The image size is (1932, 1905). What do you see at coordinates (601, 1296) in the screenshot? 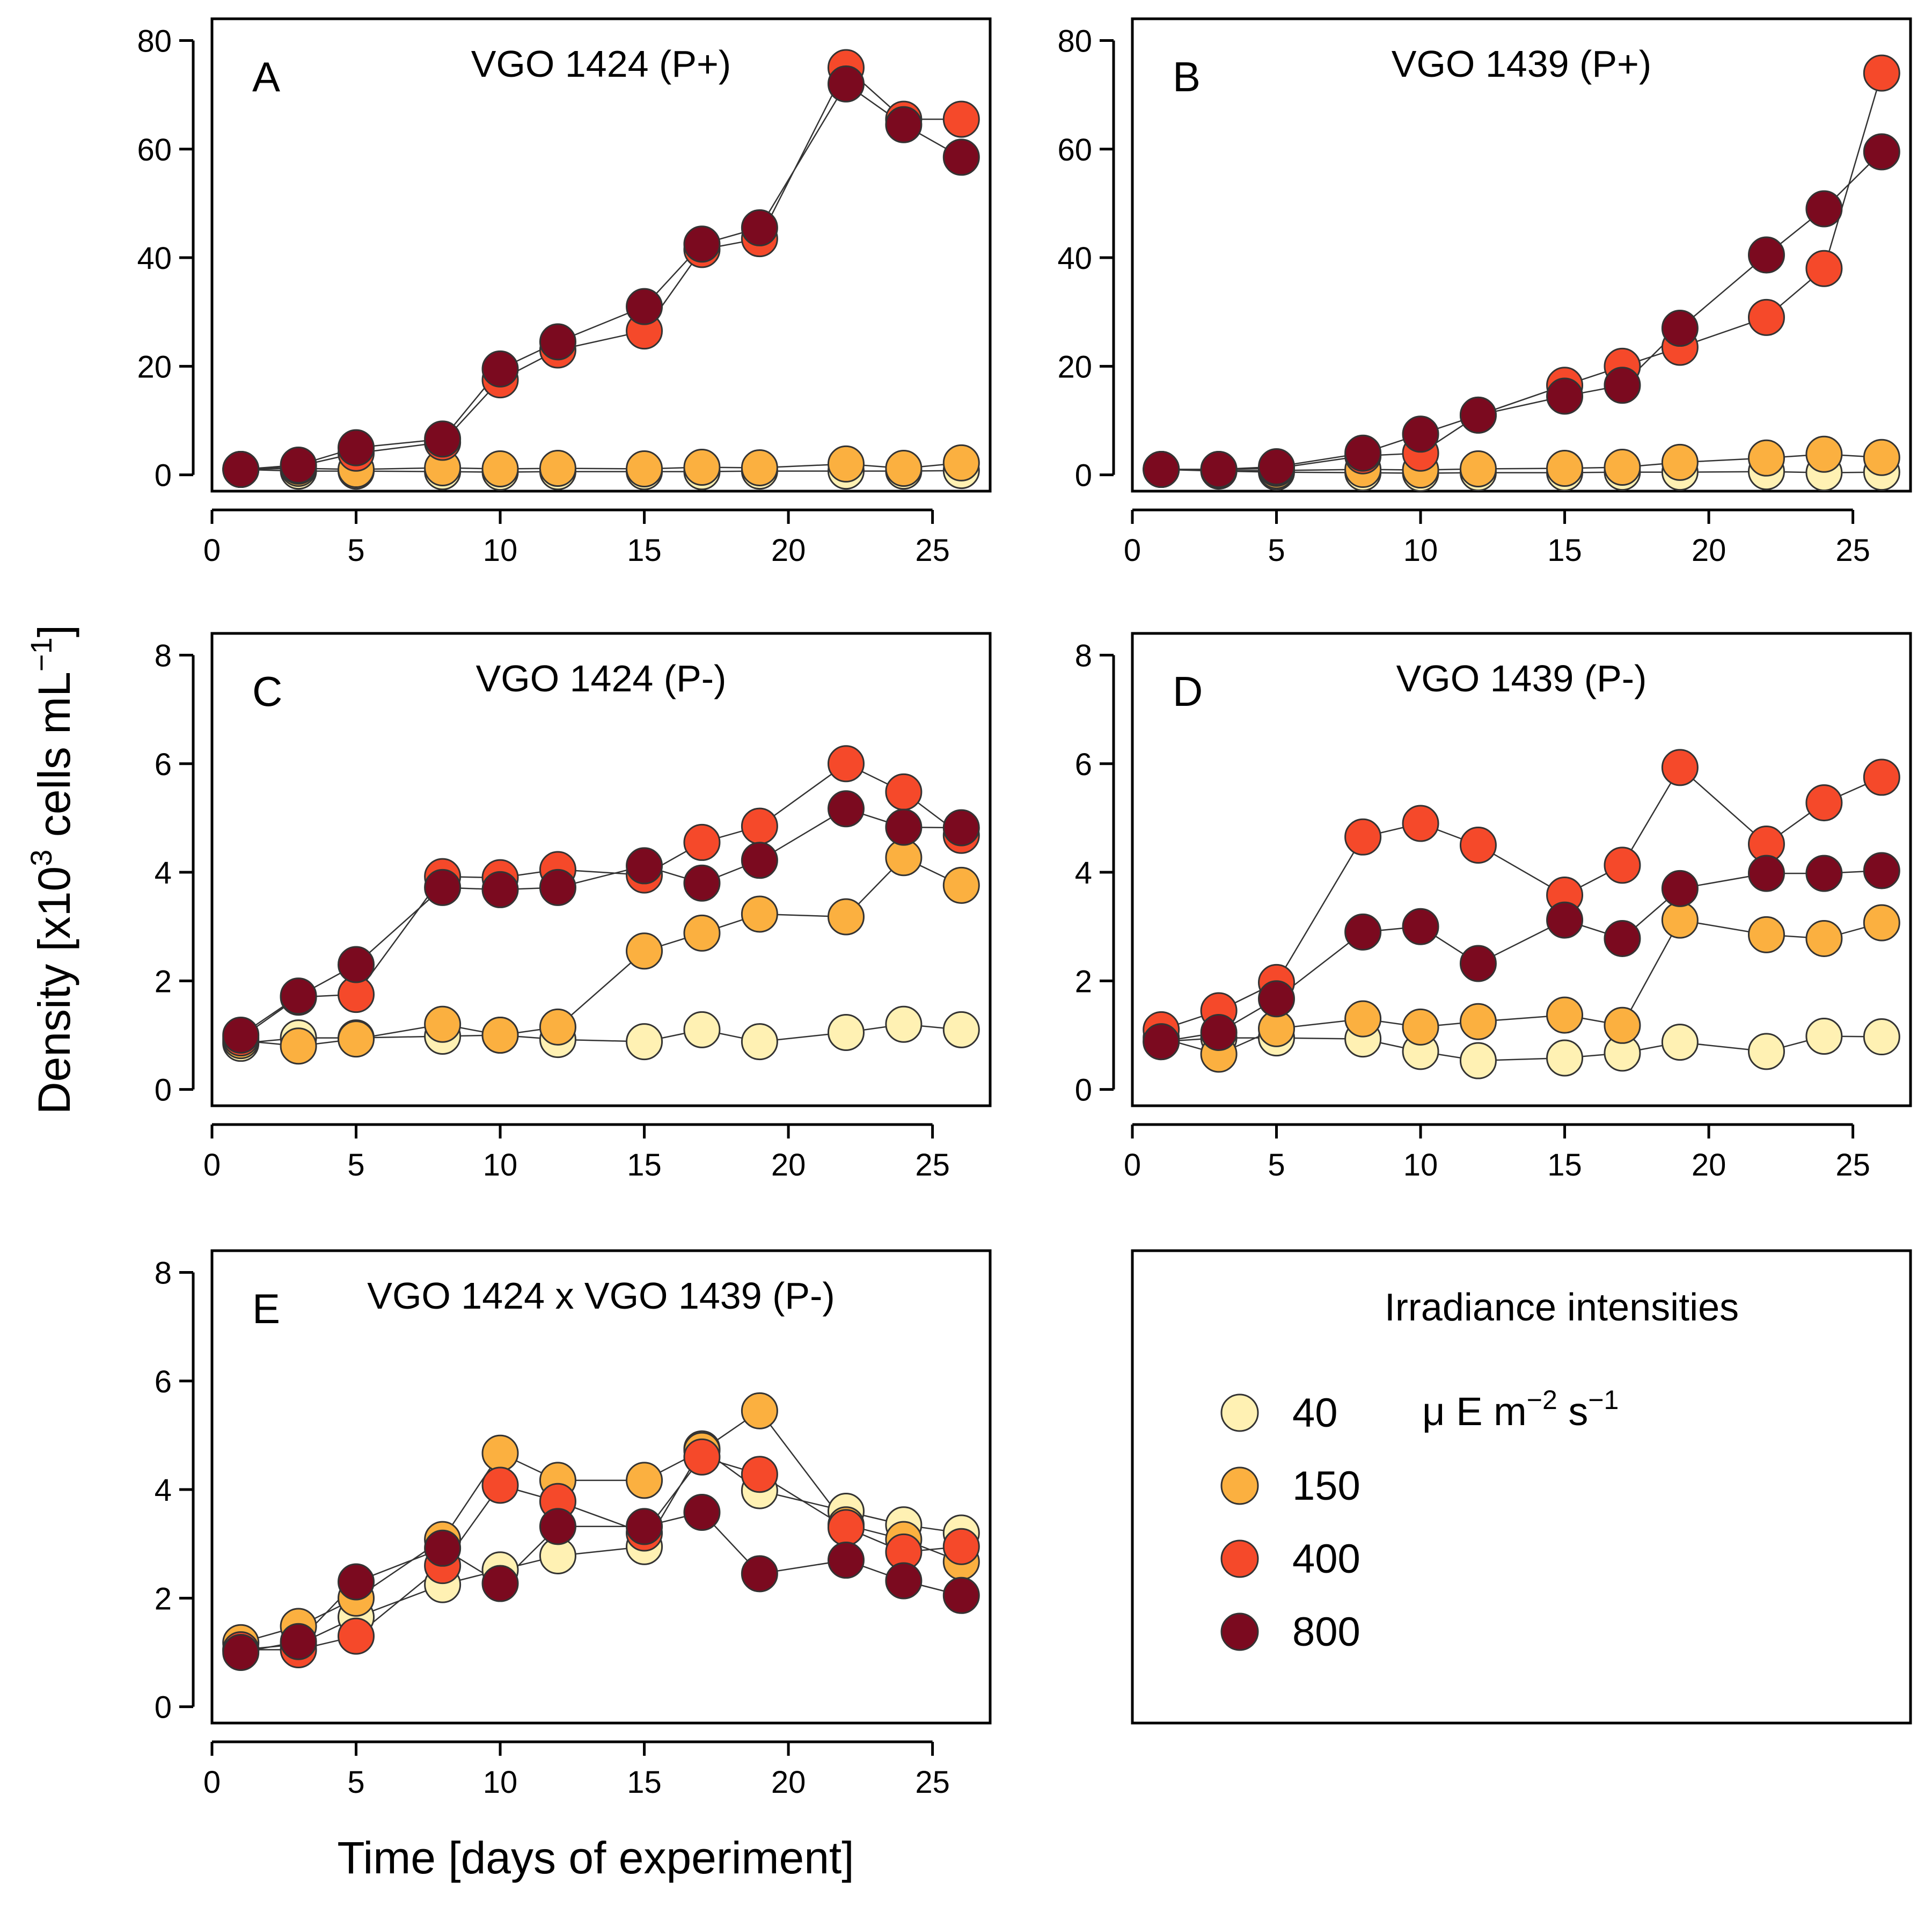
I see `panel-title: VGO 1424 x VGO 1439 (P-)` at bounding box center [601, 1296].